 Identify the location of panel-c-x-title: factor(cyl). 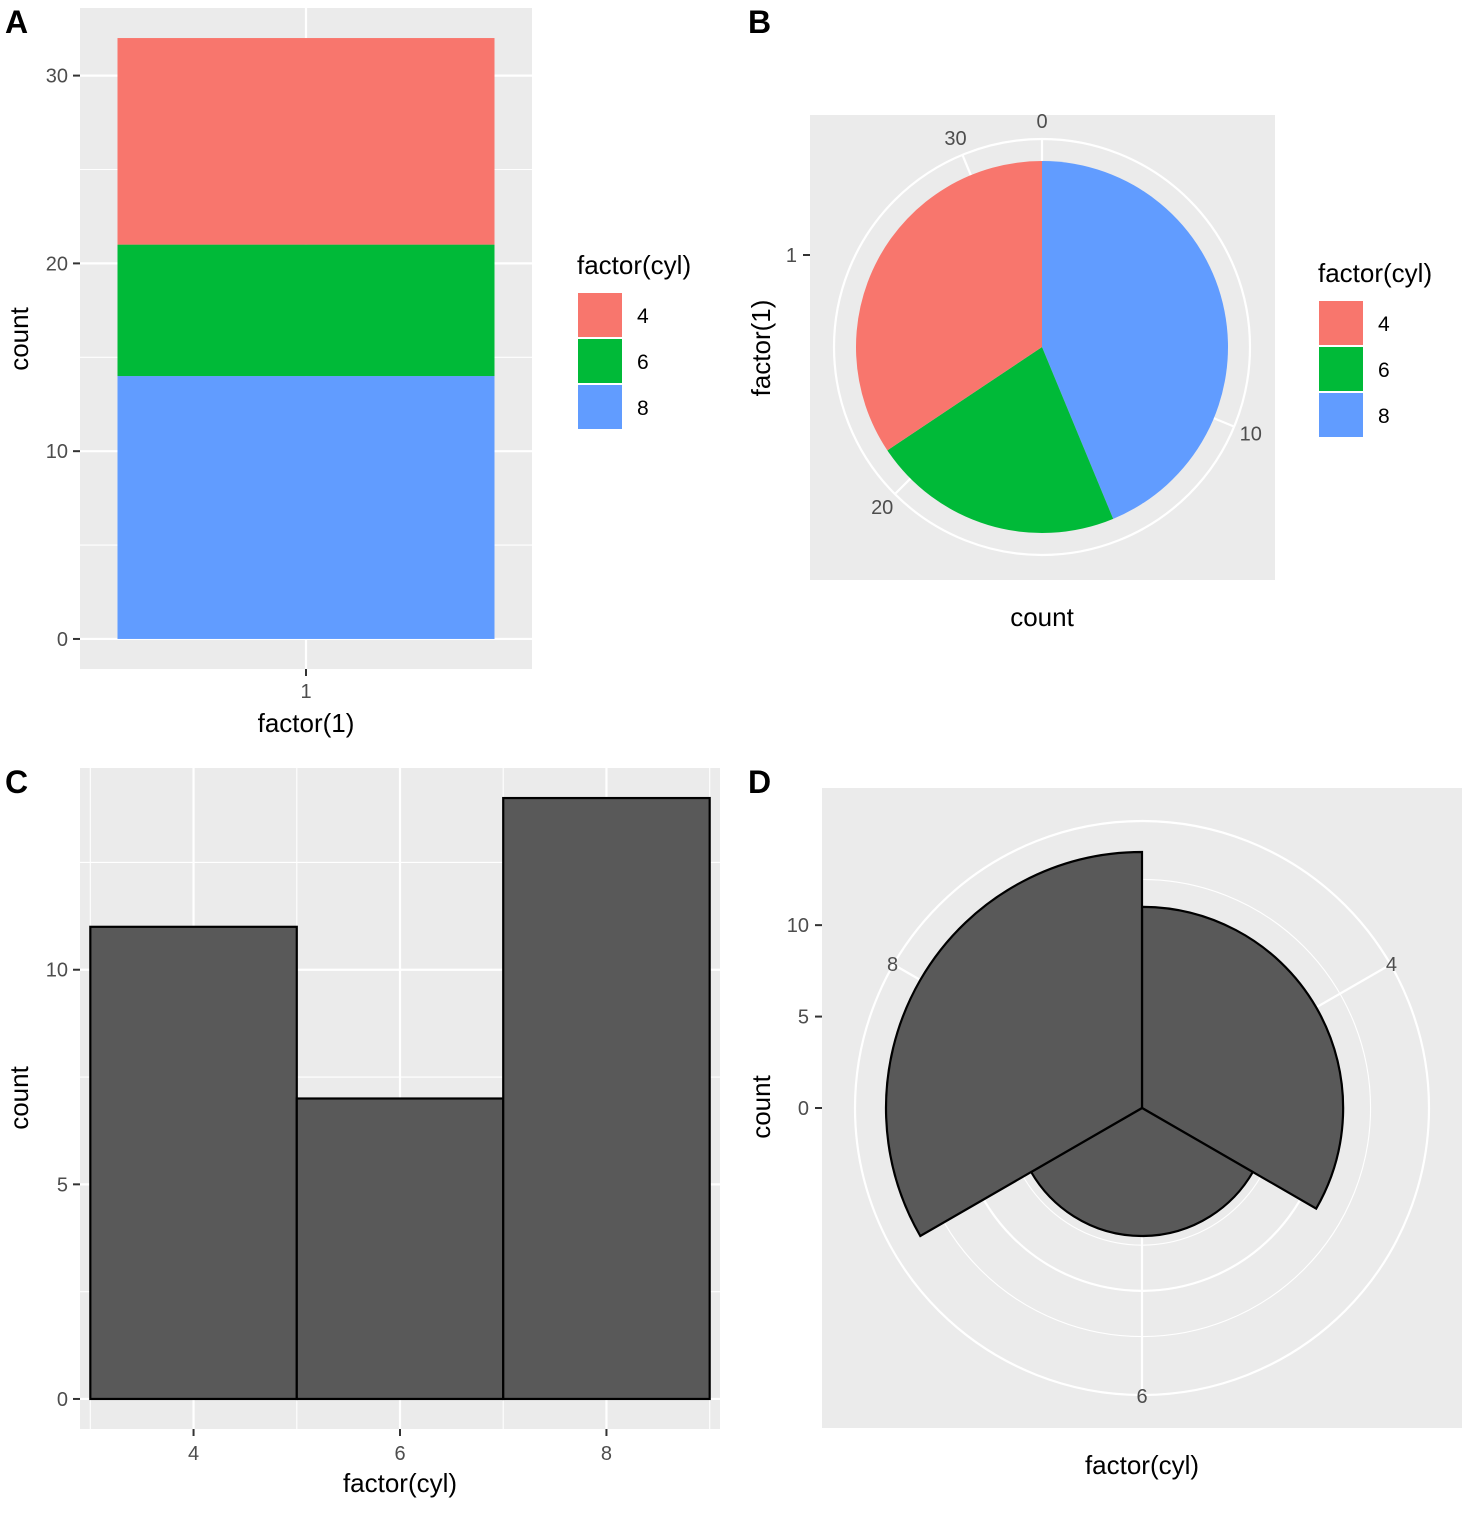
(400, 1483).